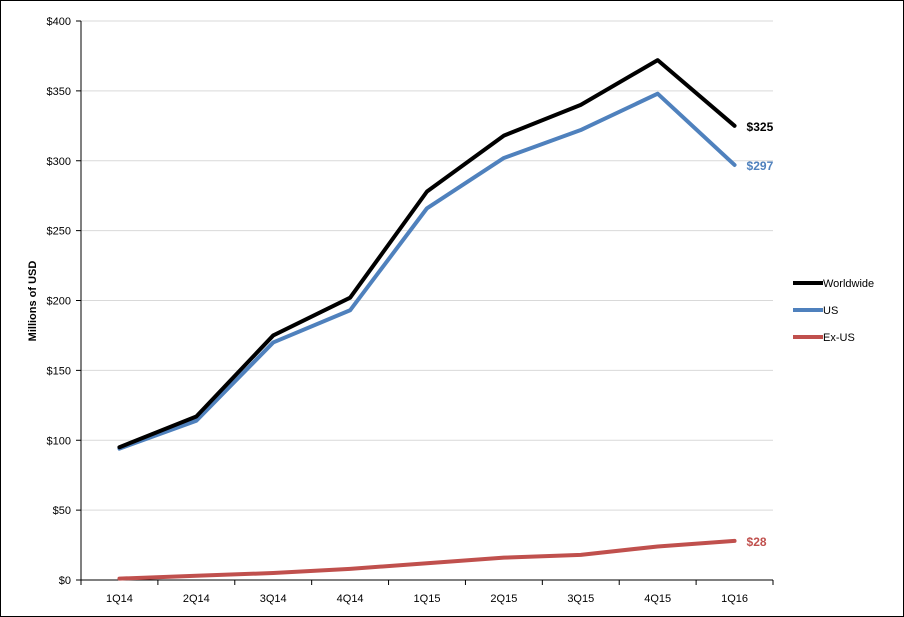 This screenshot has width=904, height=617. Describe the element at coordinates (273, 599) in the screenshot. I see `x-tick-label: 3Q14` at that location.